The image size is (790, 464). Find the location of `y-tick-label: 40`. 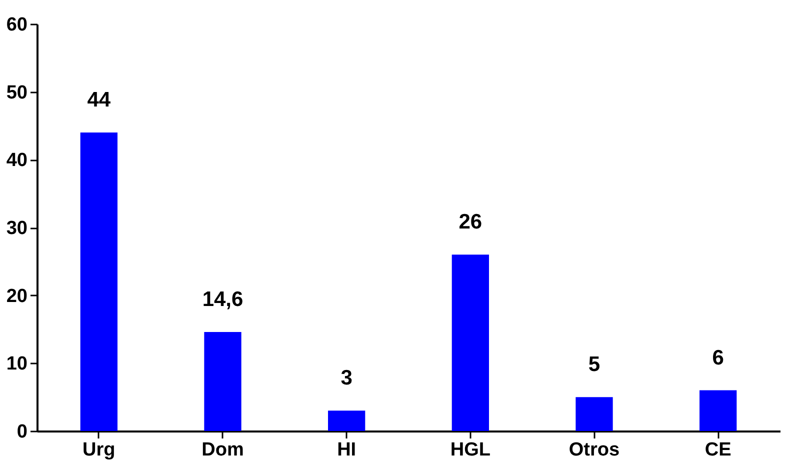

y-tick-label: 40 is located at coordinates (17, 161).